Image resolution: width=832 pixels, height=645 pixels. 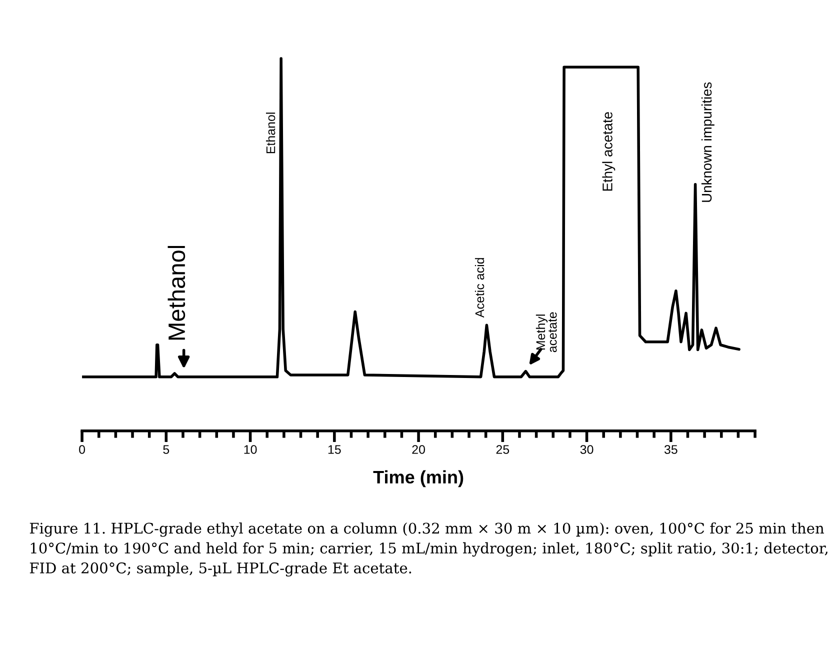 I want to click on annotation: Ethanol, so click(x=271, y=133).